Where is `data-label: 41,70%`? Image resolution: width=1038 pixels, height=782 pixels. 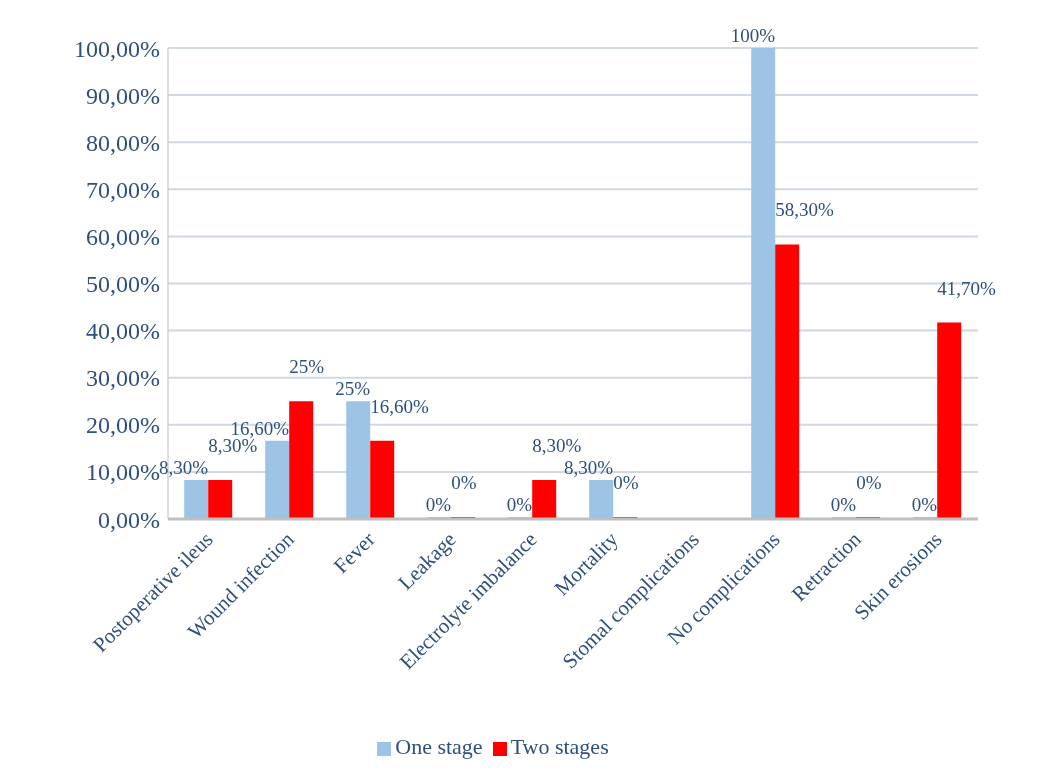 data-label: 41,70% is located at coordinates (966, 288).